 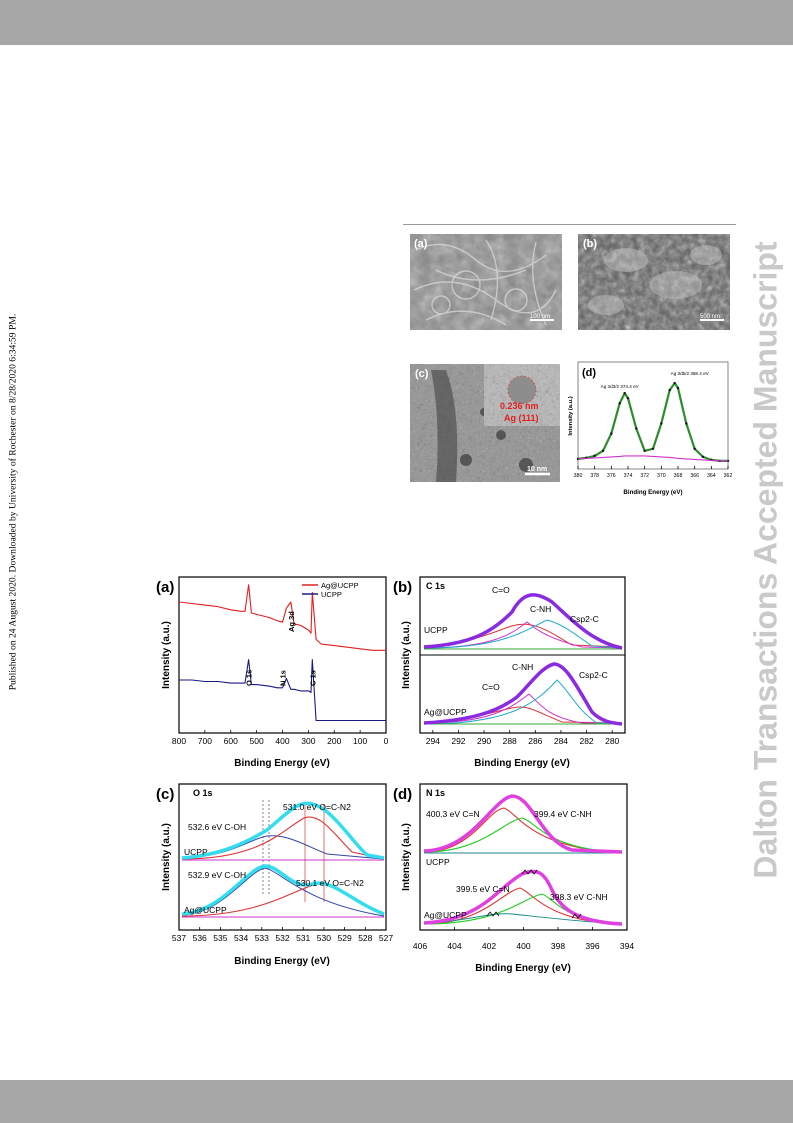 What do you see at coordinates (653, 422) in the screenshot?
I see `plot-area` at bounding box center [653, 422].